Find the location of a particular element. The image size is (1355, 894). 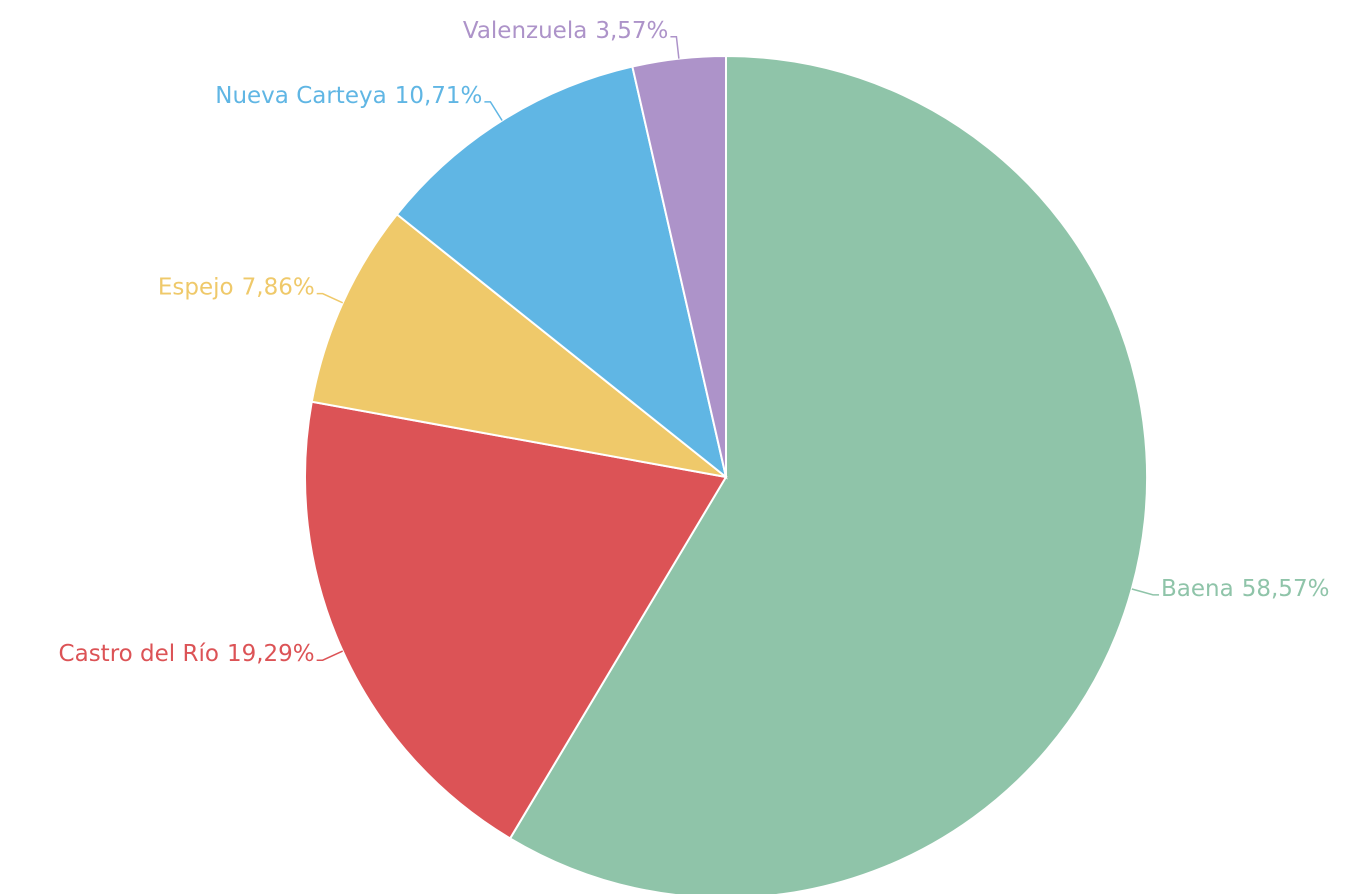

slice-label: Nueva Carteya 10,71% is located at coordinates (348, 95).